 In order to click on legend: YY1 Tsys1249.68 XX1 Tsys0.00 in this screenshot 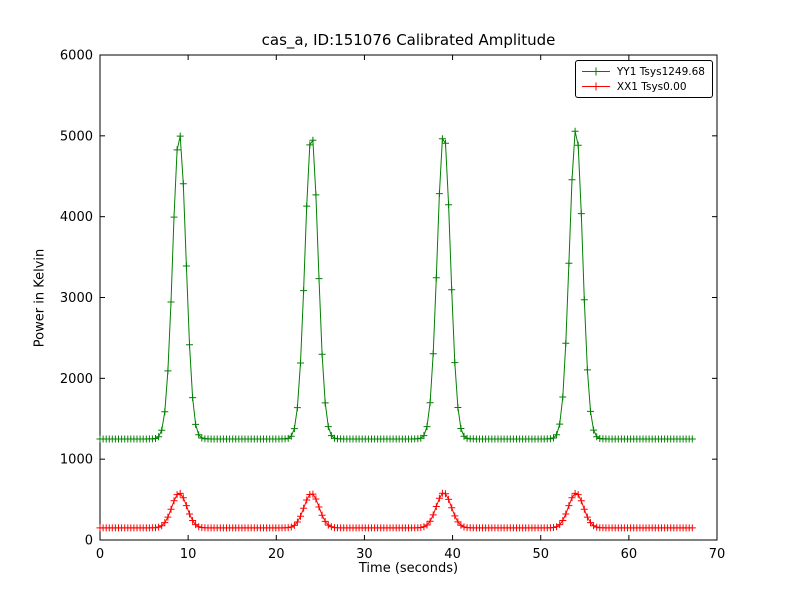, I will do `click(643, 79)`.